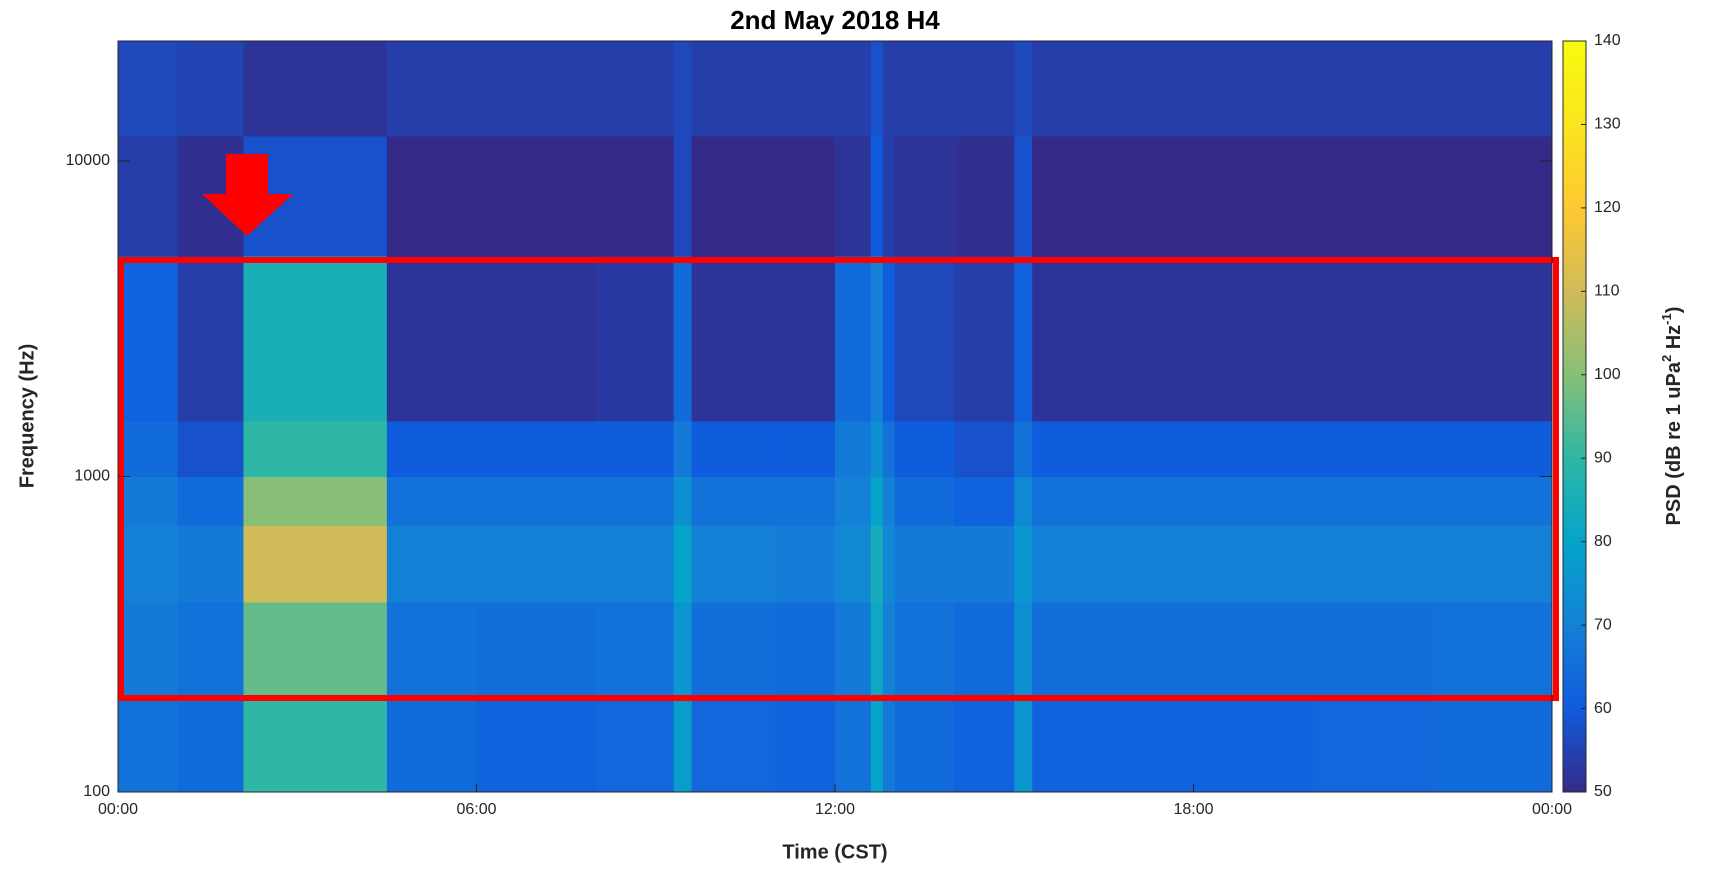 This screenshot has height=874, width=1709. Describe the element at coordinates (1666, 319) in the screenshot. I see `label-sup: -1` at that location.